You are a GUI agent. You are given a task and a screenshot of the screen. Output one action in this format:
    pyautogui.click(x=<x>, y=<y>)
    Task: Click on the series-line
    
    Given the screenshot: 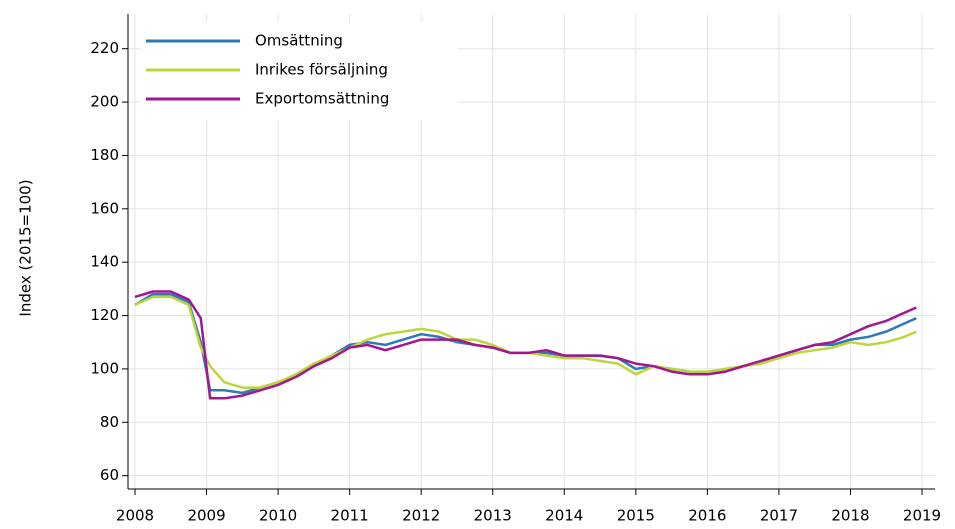 What is the action you would take?
    pyautogui.click(x=525, y=342)
    